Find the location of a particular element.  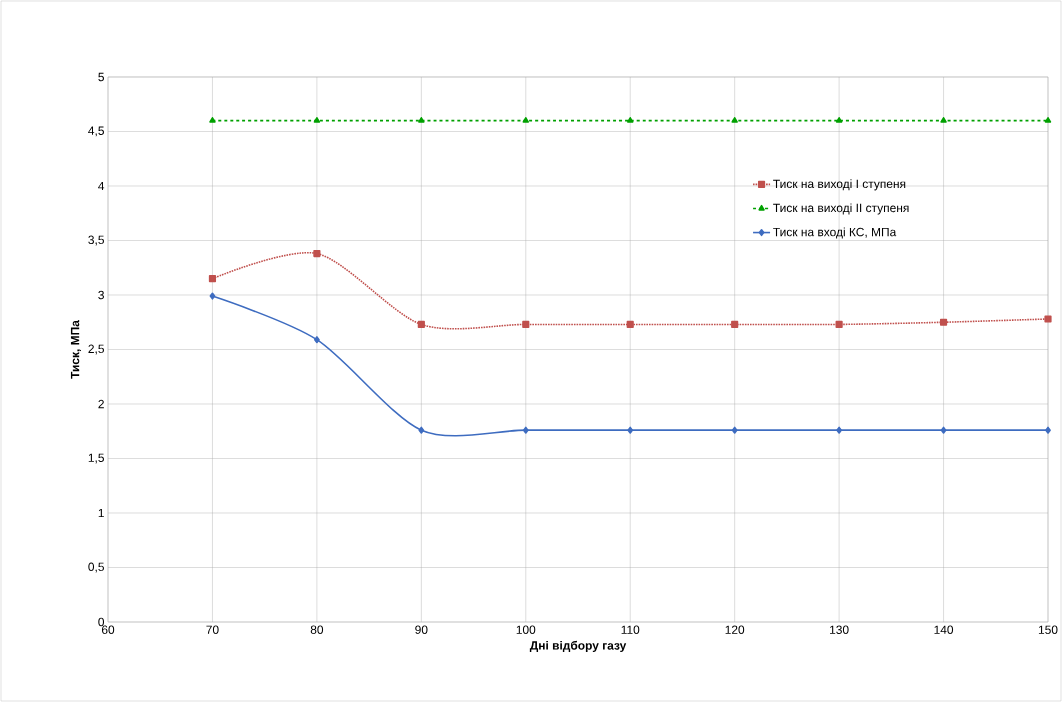

x-tick-label: 150 is located at coordinates (1048, 629).